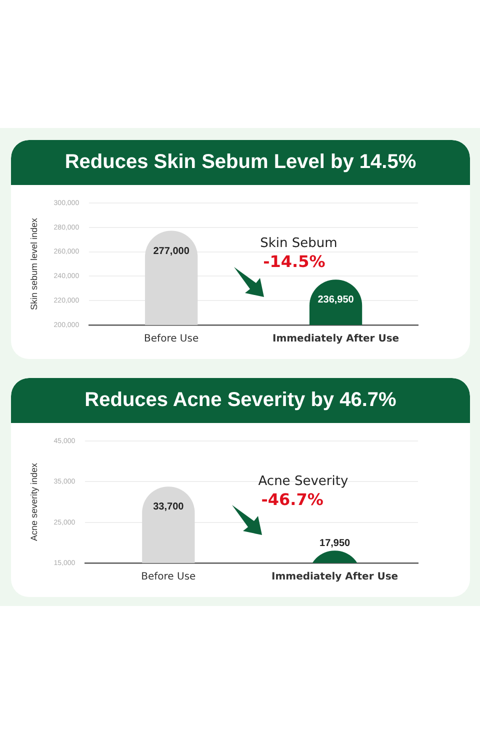 This screenshot has height=736, width=480. Describe the element at coordinates (171, 251) in the screenshot. I see `data-label: 277,000` at that location.